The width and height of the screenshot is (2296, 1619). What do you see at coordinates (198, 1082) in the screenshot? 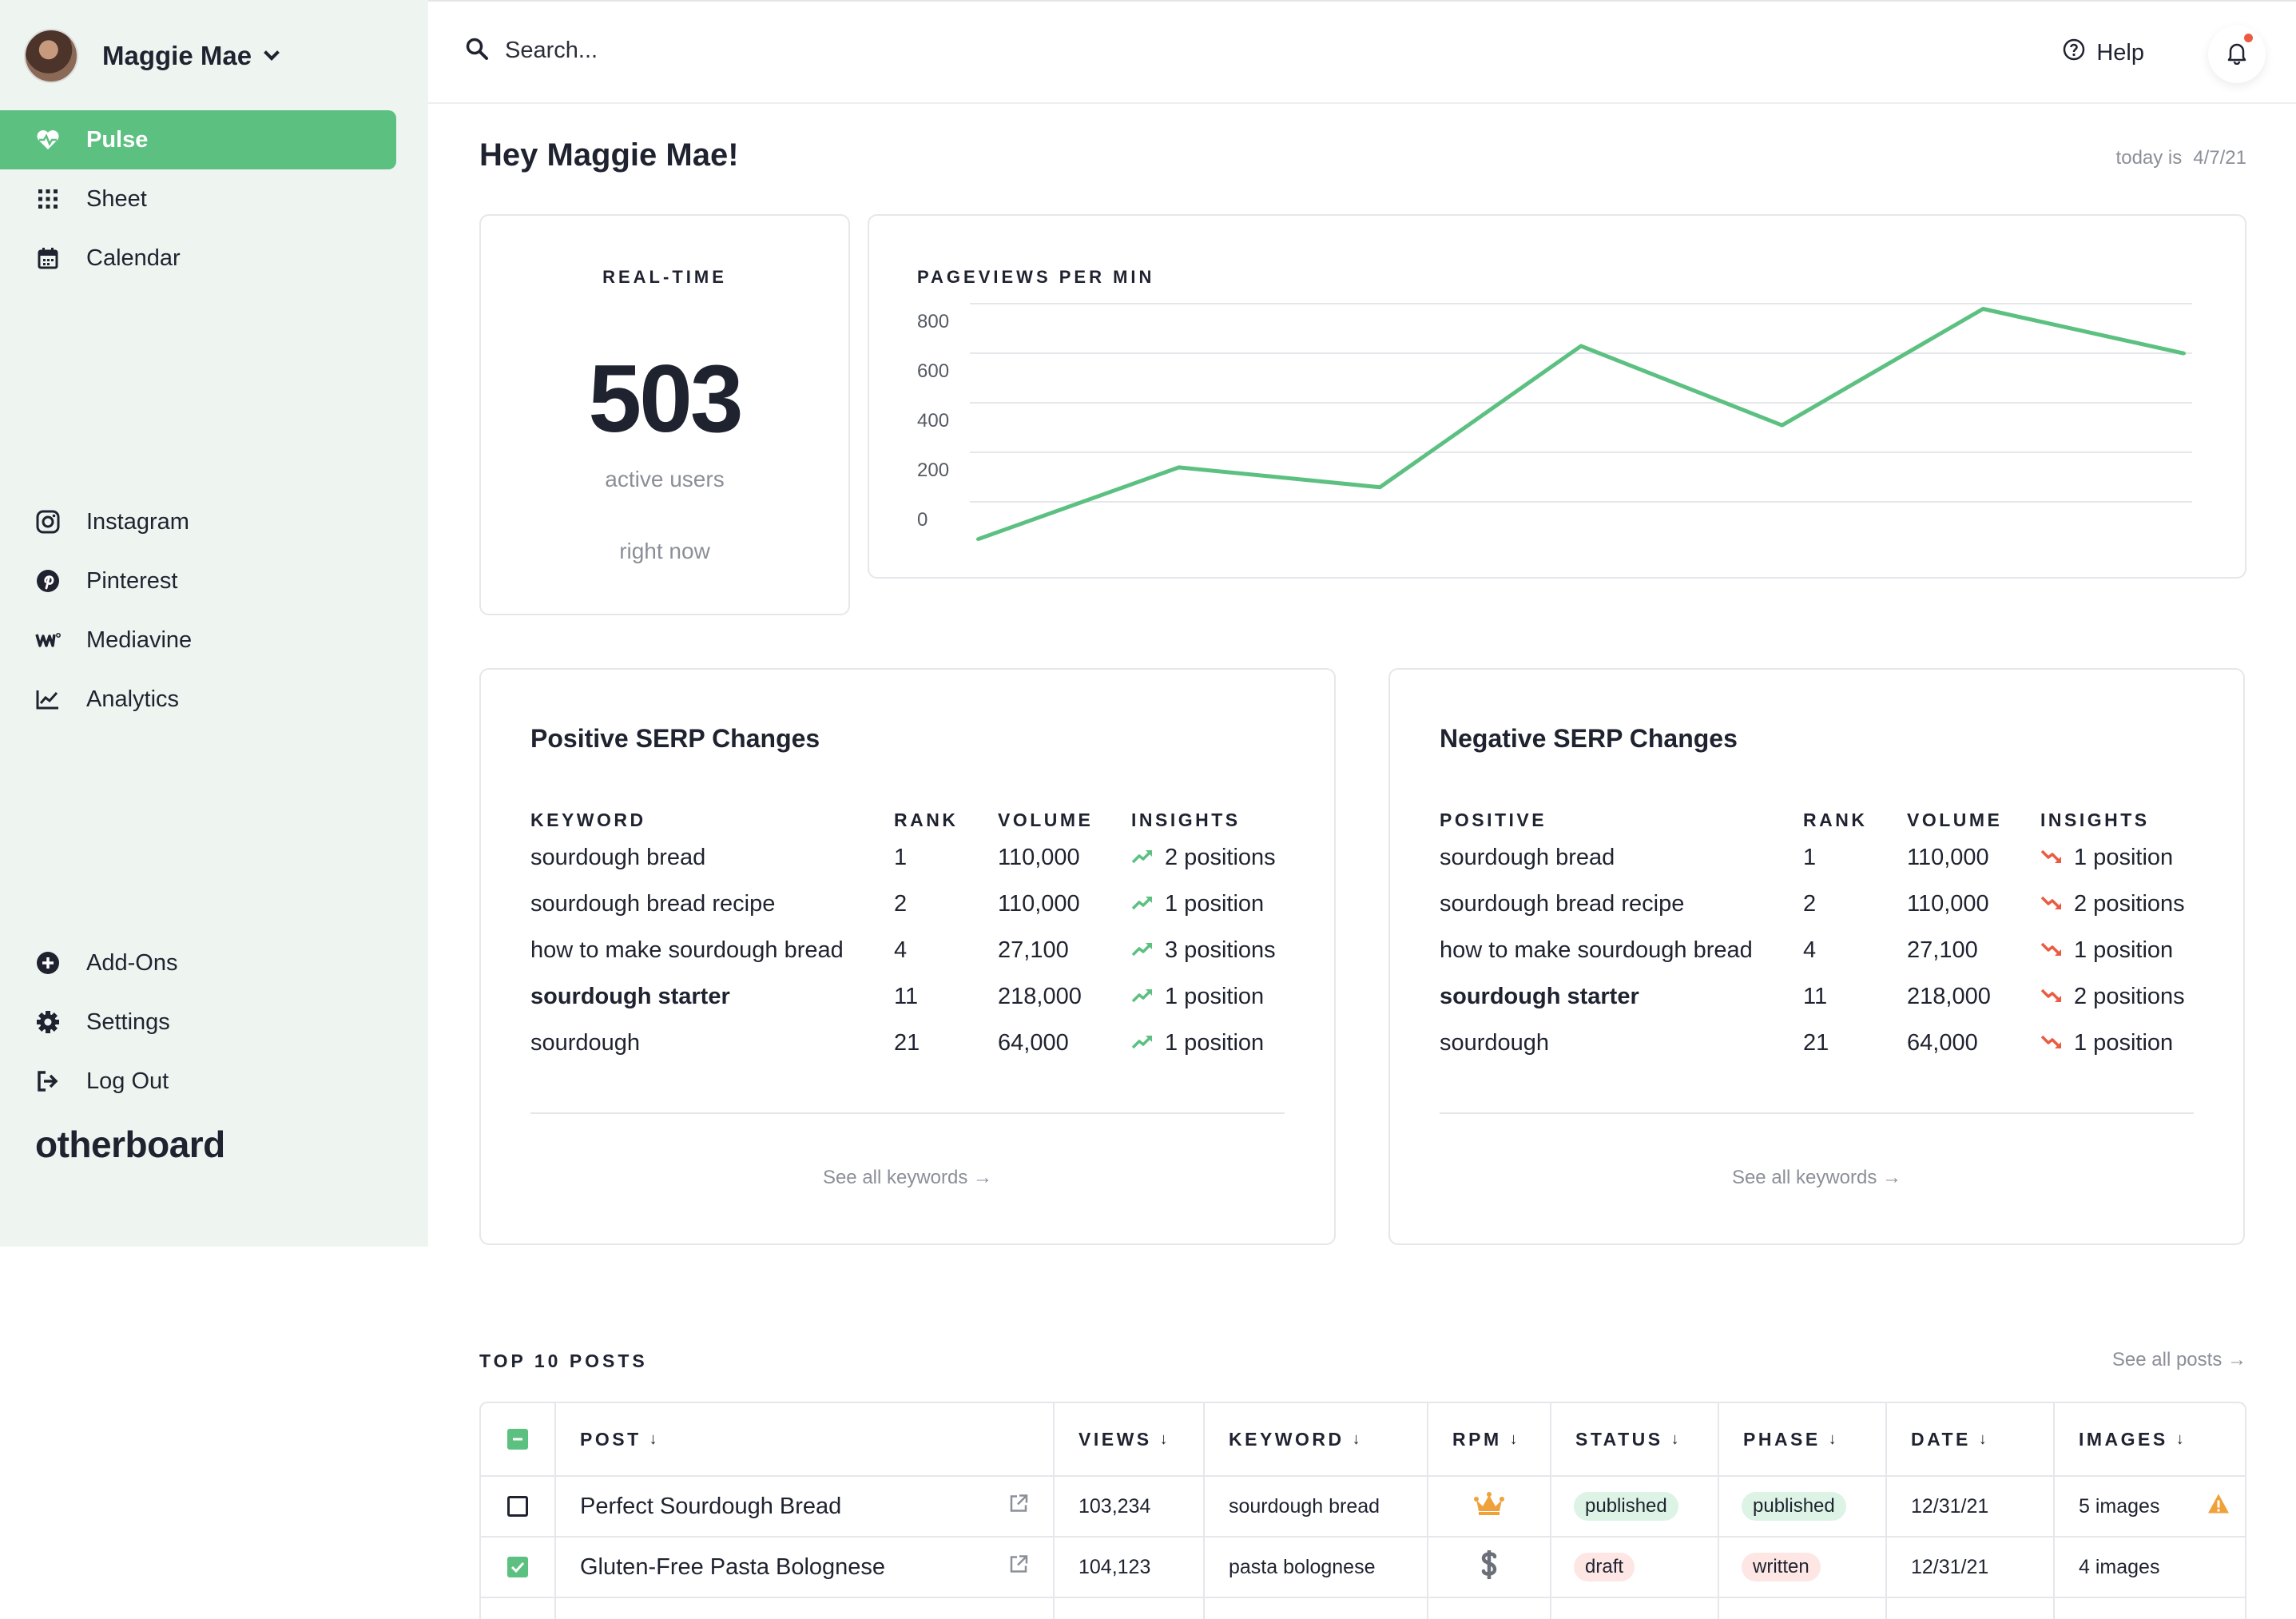
I see `sidebar-item-logout: Log Out` at bounding box center [198, 1082].